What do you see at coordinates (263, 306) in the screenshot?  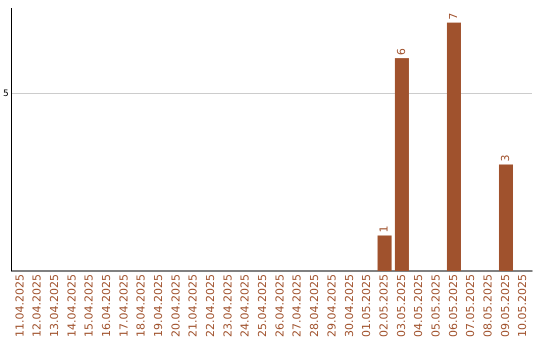 I see `x-tick-label: 25.04.2025` at bounding box center [263, 306].